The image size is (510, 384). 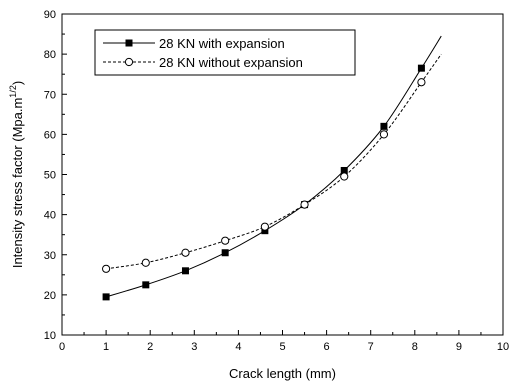 What do you see at coordinates (17, 83) in the screenshot?
I see `y-axis-label-close: )` at bounding box center [17, 83].